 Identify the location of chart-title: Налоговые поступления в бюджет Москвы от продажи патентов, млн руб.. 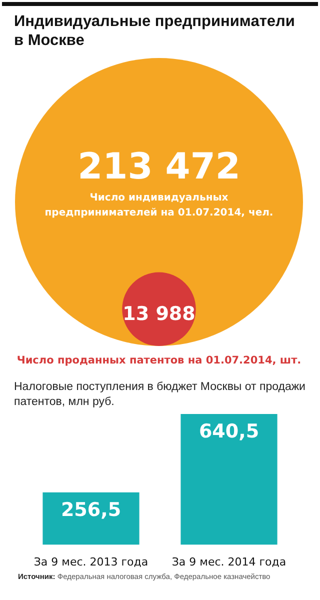
(160, 395).